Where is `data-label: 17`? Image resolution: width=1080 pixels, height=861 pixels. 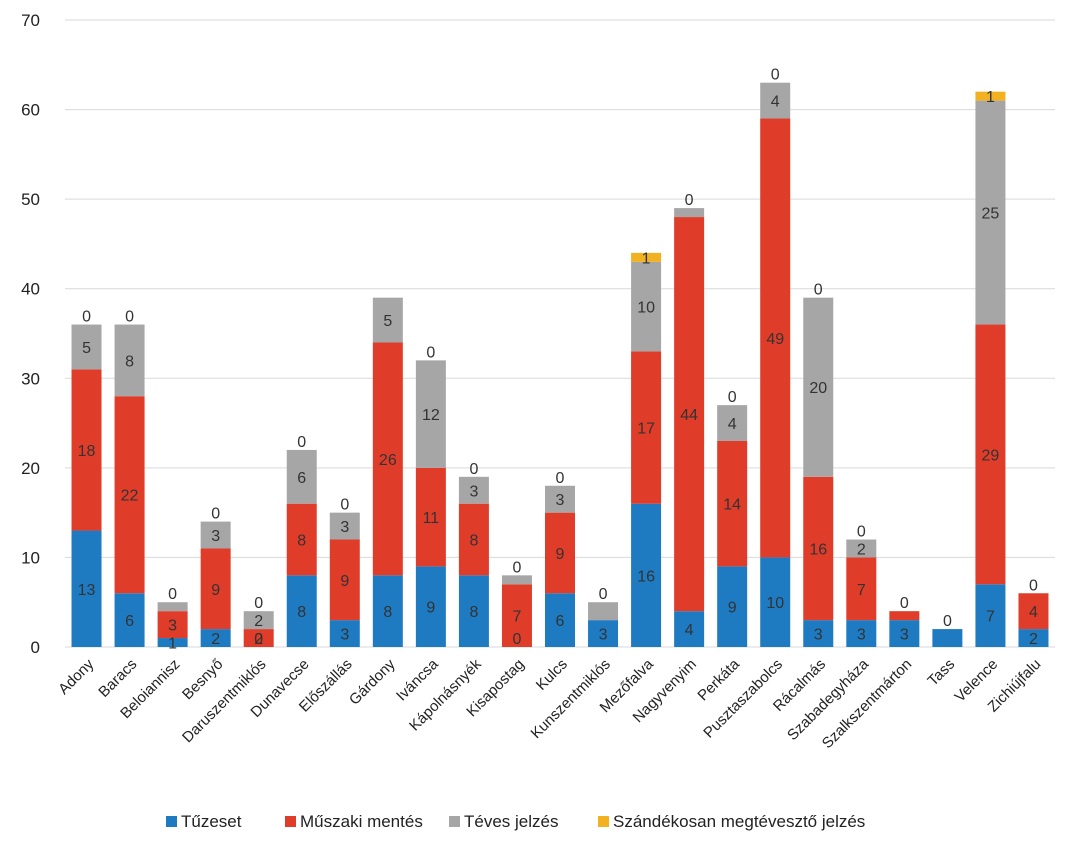 data-label: 17 is located at coordinates (646, 429).